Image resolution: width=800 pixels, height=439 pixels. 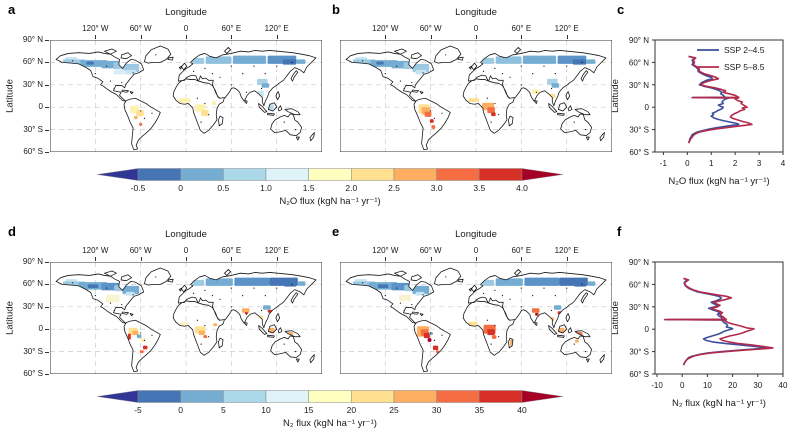 I want to click on colorbar-tick-label: 0.5, so click(x=223, y=188).